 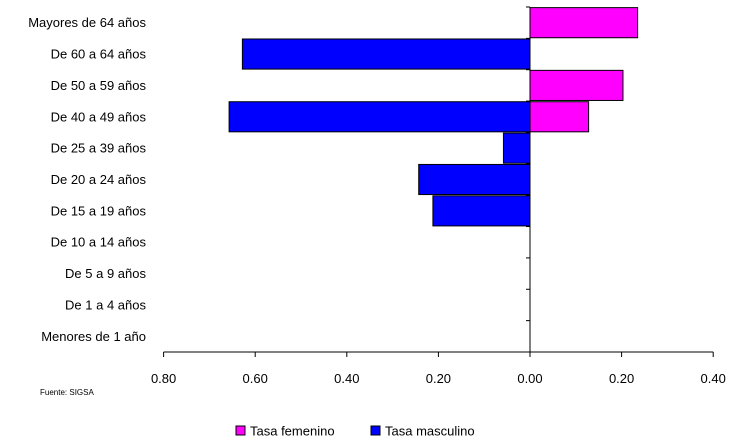 What do you see at coordinates (163, 378) in the screenshot?
I see `x-tick-label: 0.80` at bounding box center [163, 378].